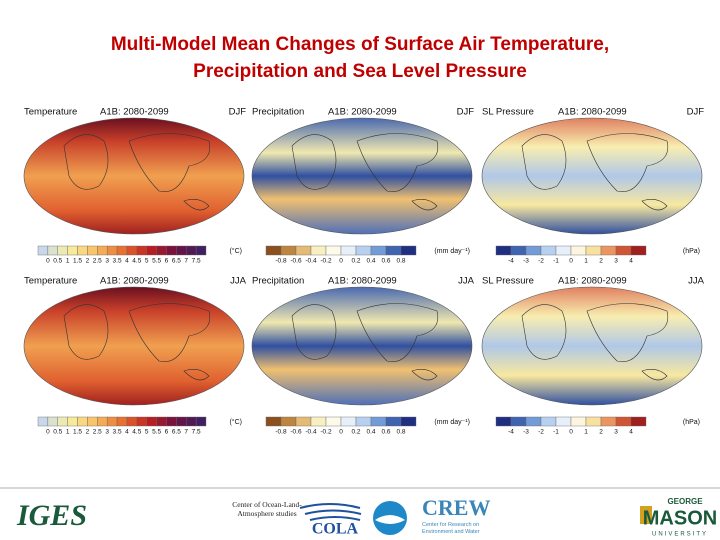 This screenshot has height=540, width=720. Describe the element at coordinates (696, 112) in the screenshot. I see `panel-season: DJF` at that location.